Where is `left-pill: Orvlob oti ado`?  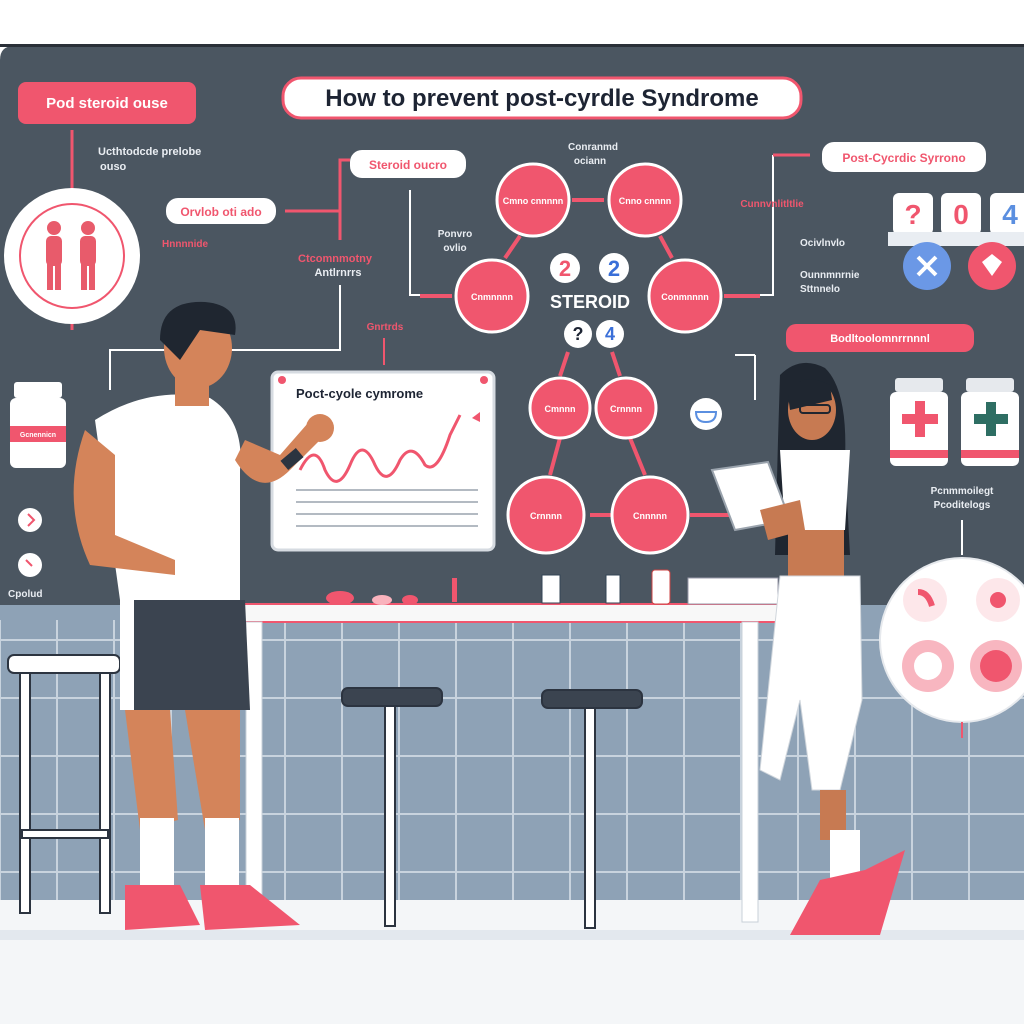 left-pill: Orvlob oti ado is located at coordinates (220, 212).